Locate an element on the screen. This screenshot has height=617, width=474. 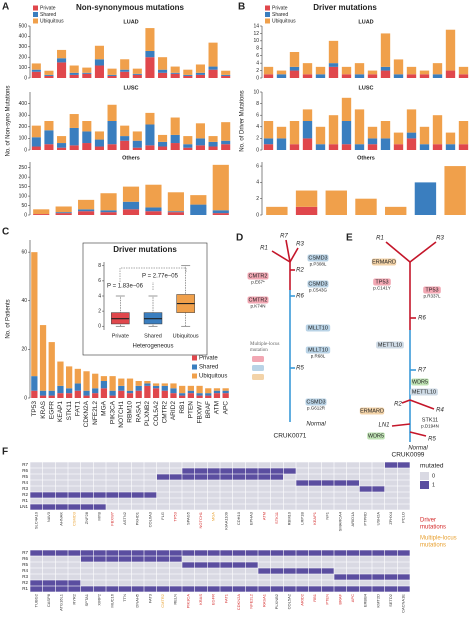
chart-title: Driver mutations is located at coordinates (345, 7).